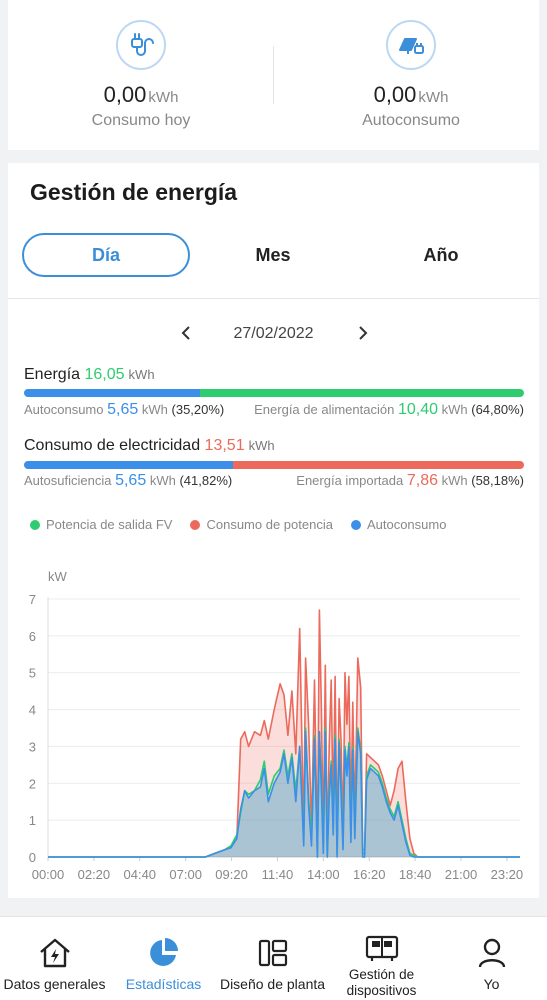 The height and width of the screenshot is (1000, 547). I want to click on autosuficiencia: Autosuficiencia 5,65 kWh (41,82%), so click(128, 480).